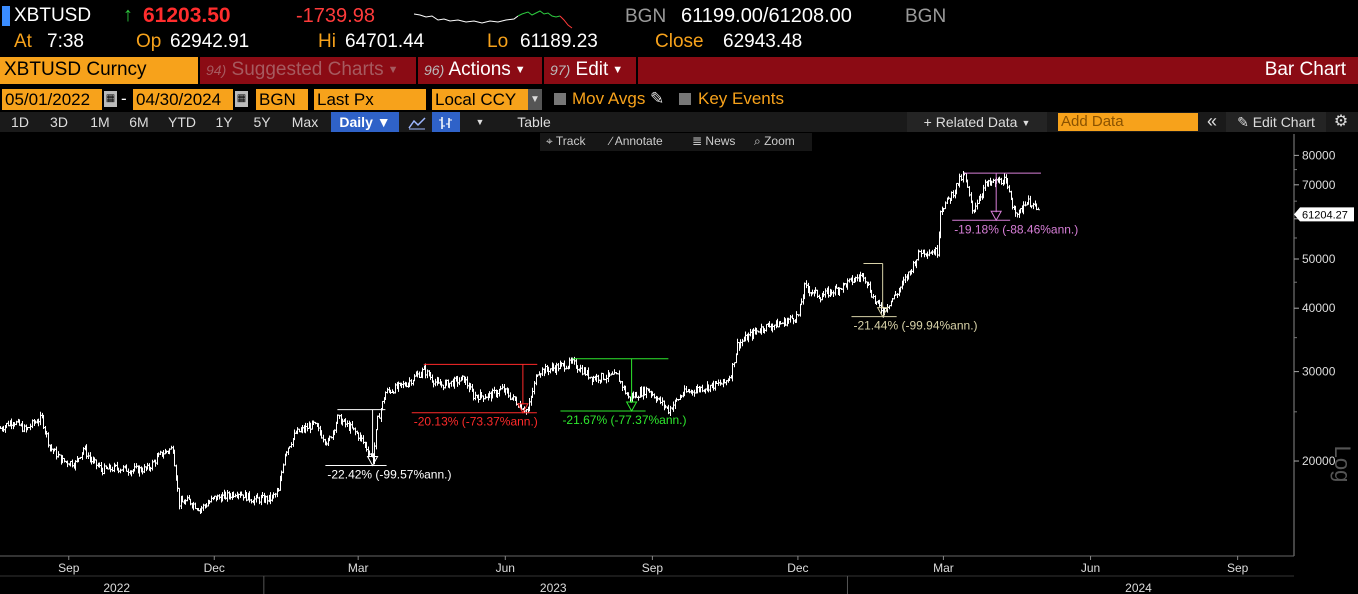 The image size is (1358, 594). I want to click on line-chart-icon, so click(417, 122).